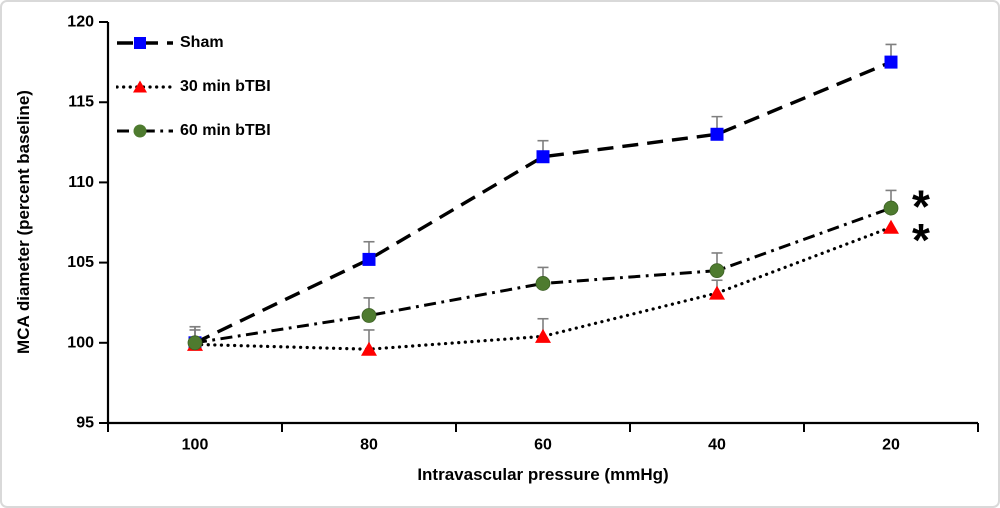 The width and height of the screenshot is (1000, 508). I want to click on legend: Sham 30 min bTBI 60 min bTBI, so click(193, 87).